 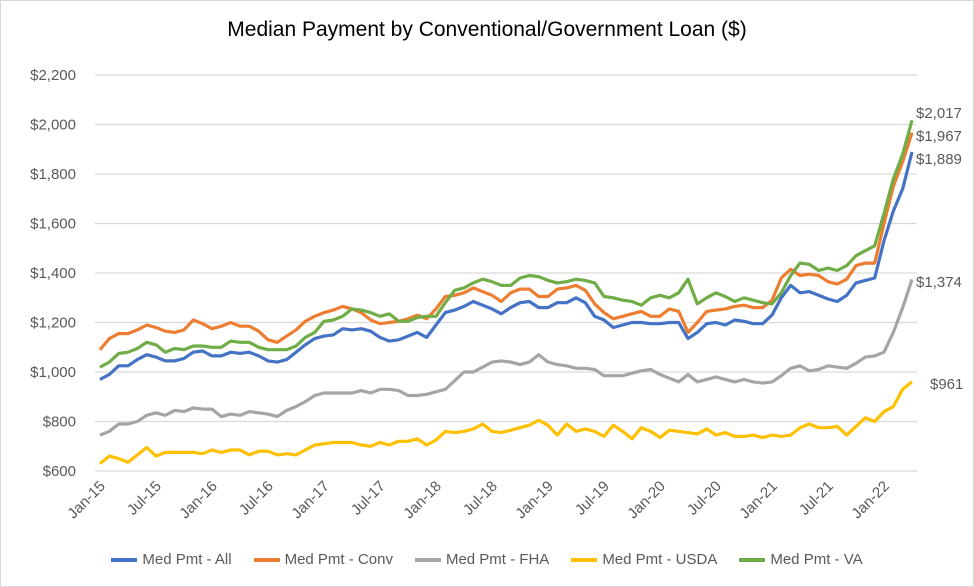 What do you see at coordinates (592, 498) in the screenshot?
I see `x-tick-label: Jul-19` at bounding box center [592, 498].